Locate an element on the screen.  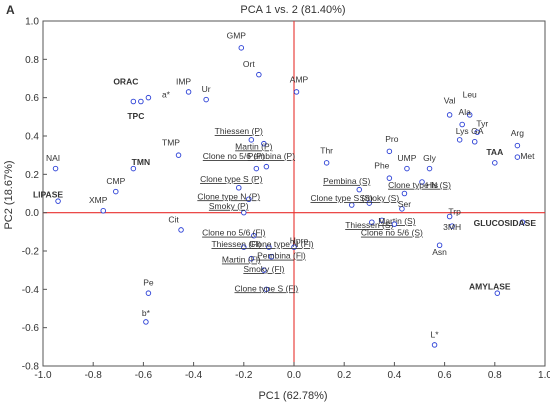
point-label: AMYLASE is located at coordinates (490, 286).